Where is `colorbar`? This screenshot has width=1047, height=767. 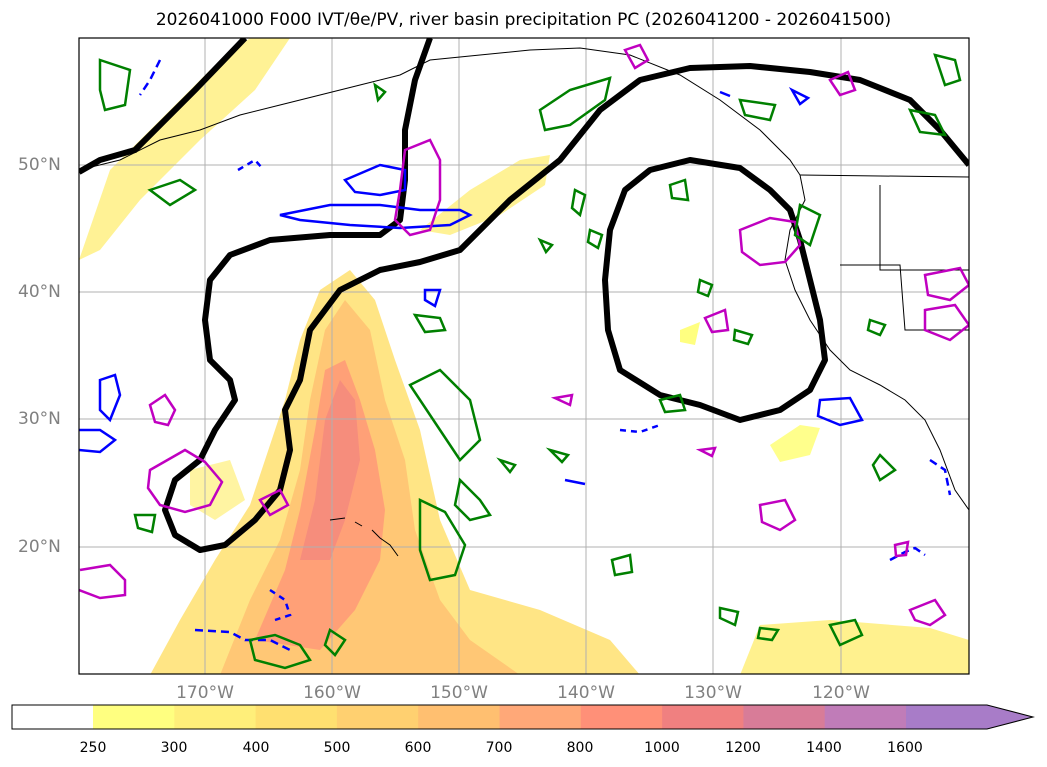 colorbar is located at coordinates (523, 720).